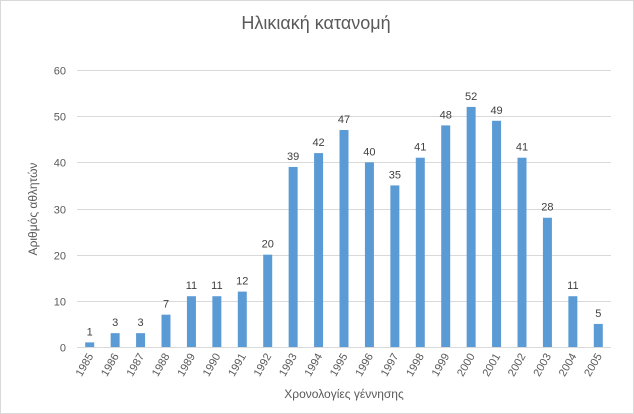 The width and height of the screenshot is (634, 414). What do you see at coordinates (60, 303) in the screenshot?
I see `y-tick-label: 10` at bounding box center [60, 303].